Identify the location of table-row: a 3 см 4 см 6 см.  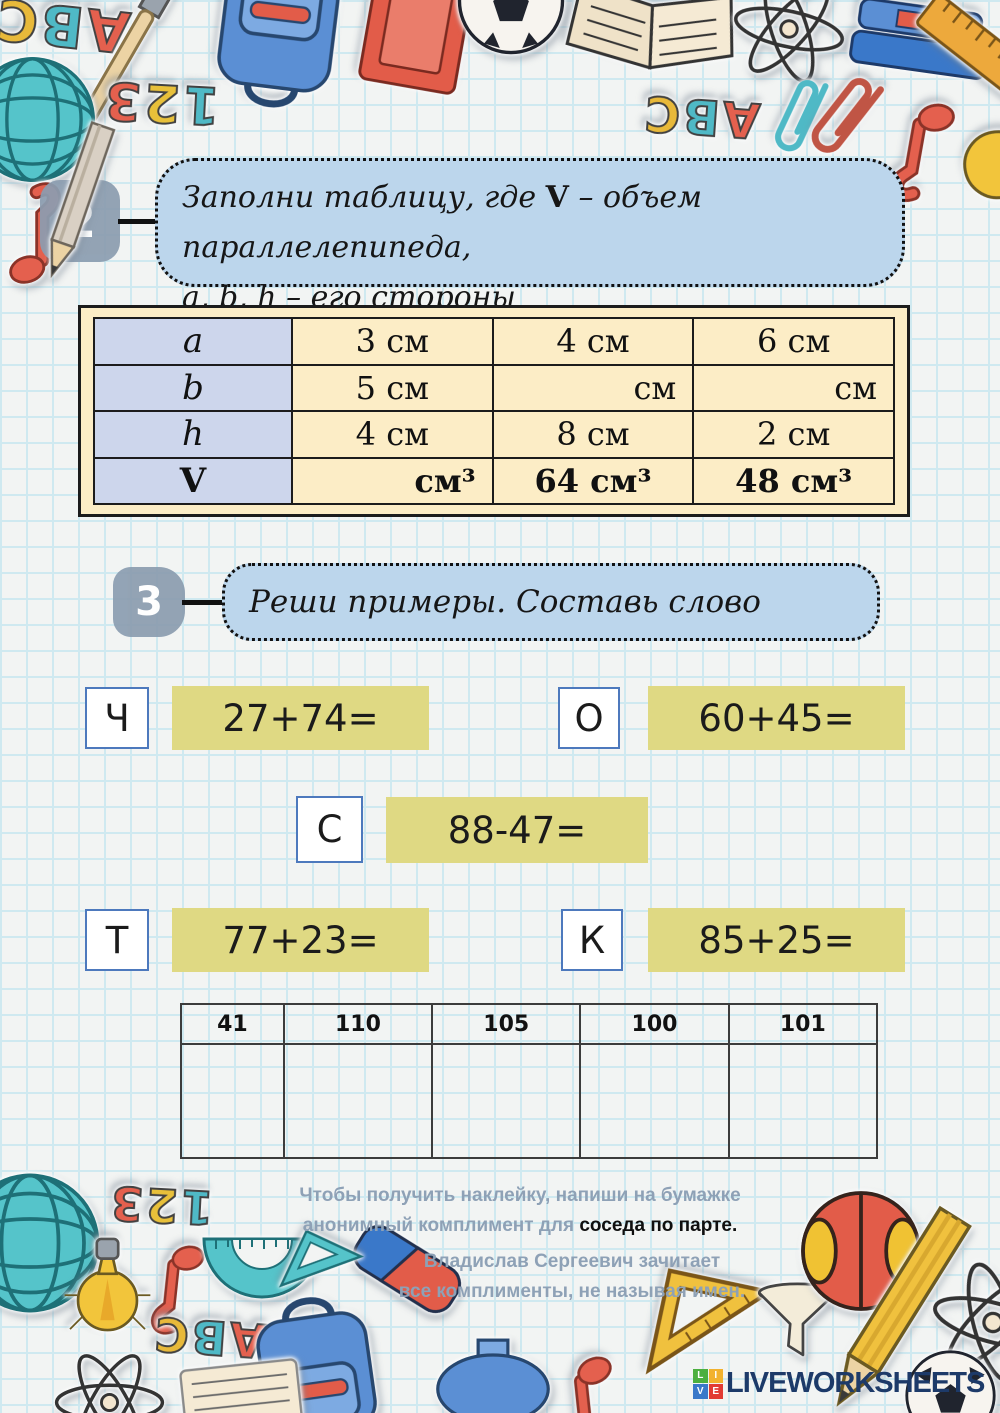
(494, 341).